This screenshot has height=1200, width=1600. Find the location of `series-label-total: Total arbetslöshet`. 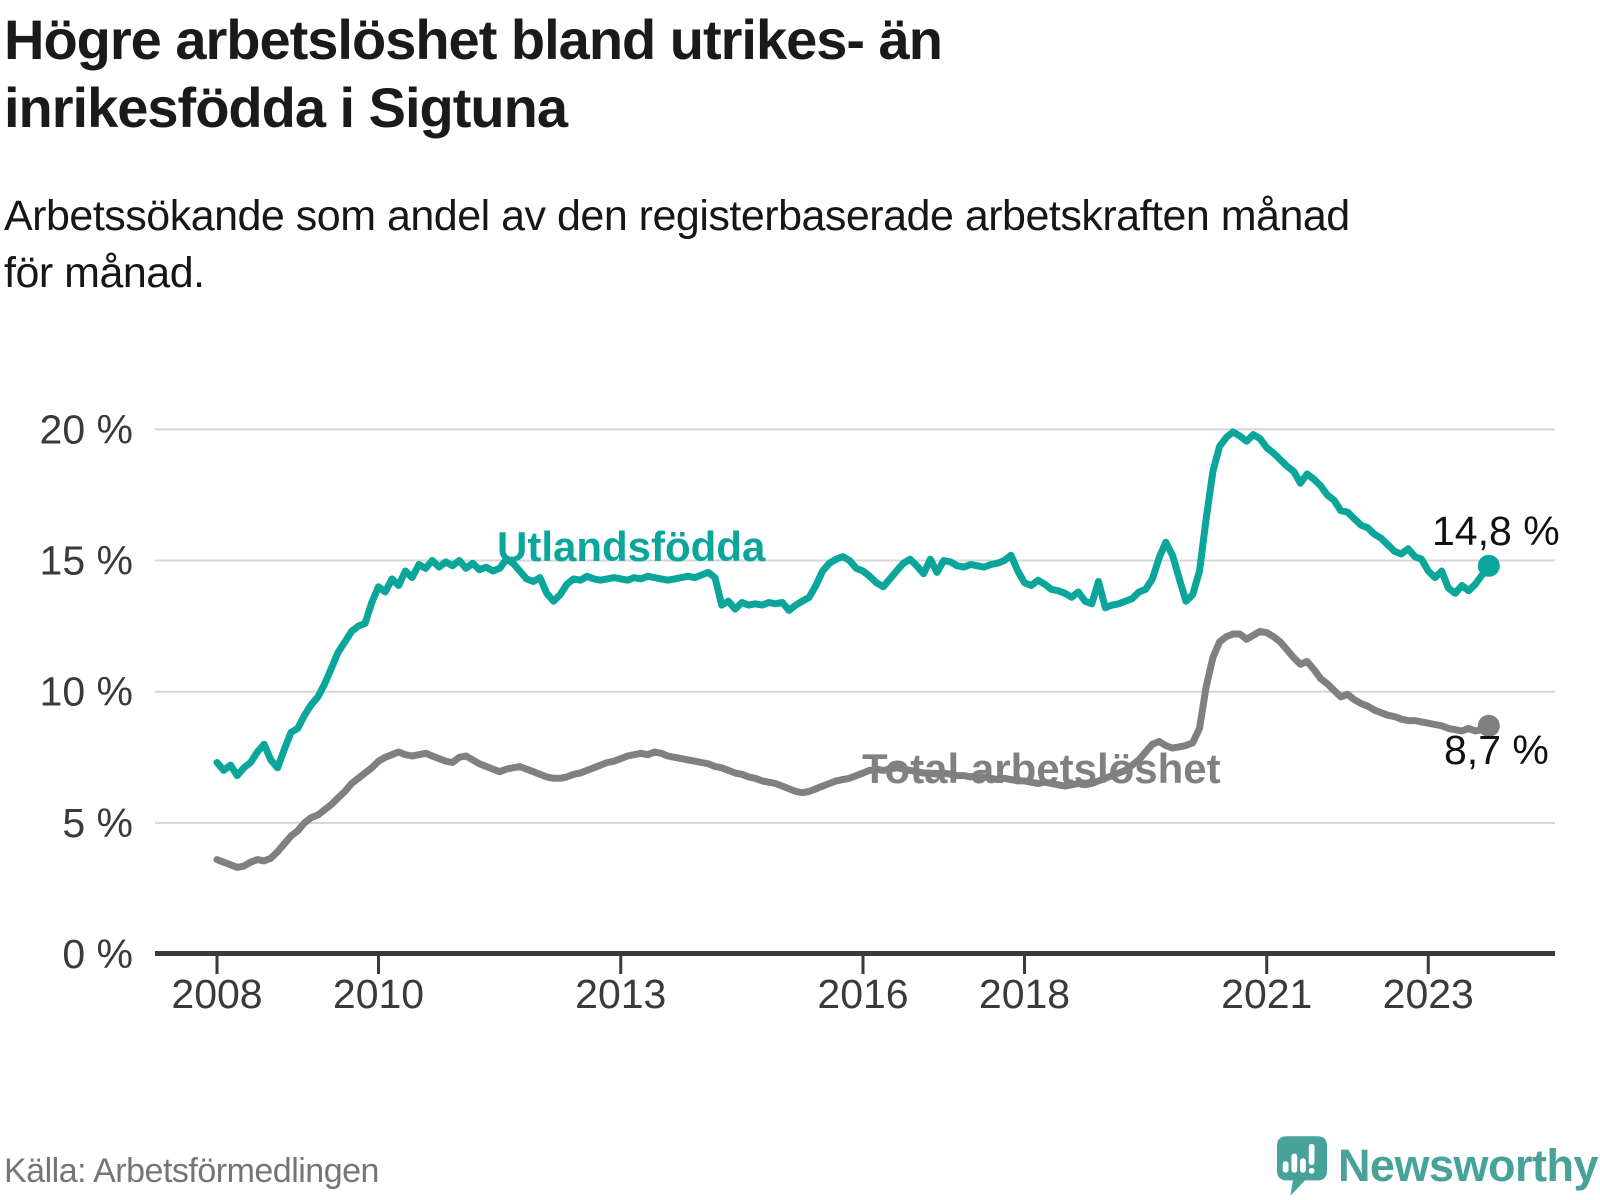

series-label-total: Total arbetslöshet is located at coordinates (1041, 768).